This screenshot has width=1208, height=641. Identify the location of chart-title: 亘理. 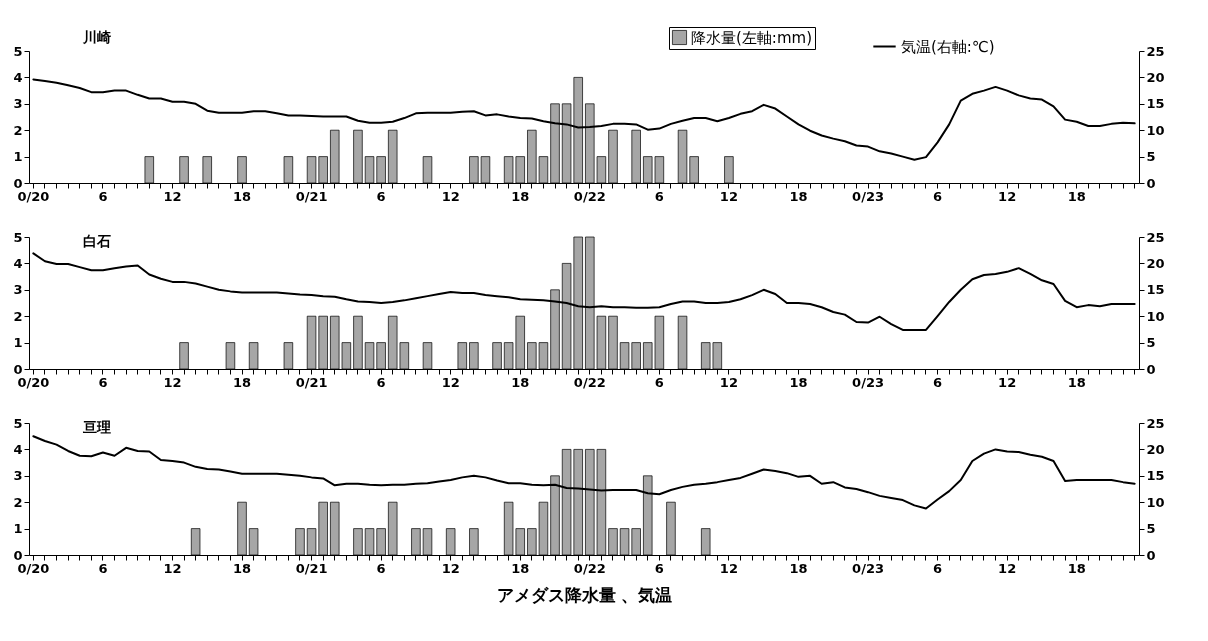
(96, 427).